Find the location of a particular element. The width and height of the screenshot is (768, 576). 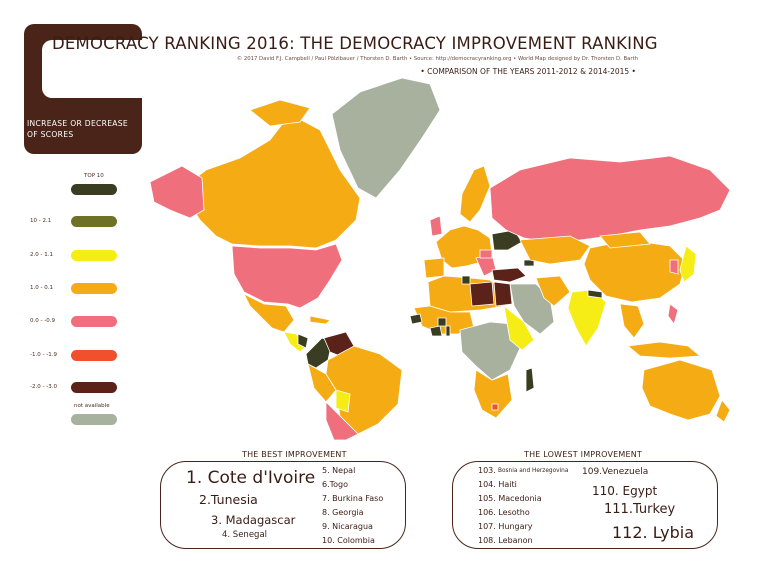

lowest-rank-106: 106. Lesotho is located at coordinates (504, 512).